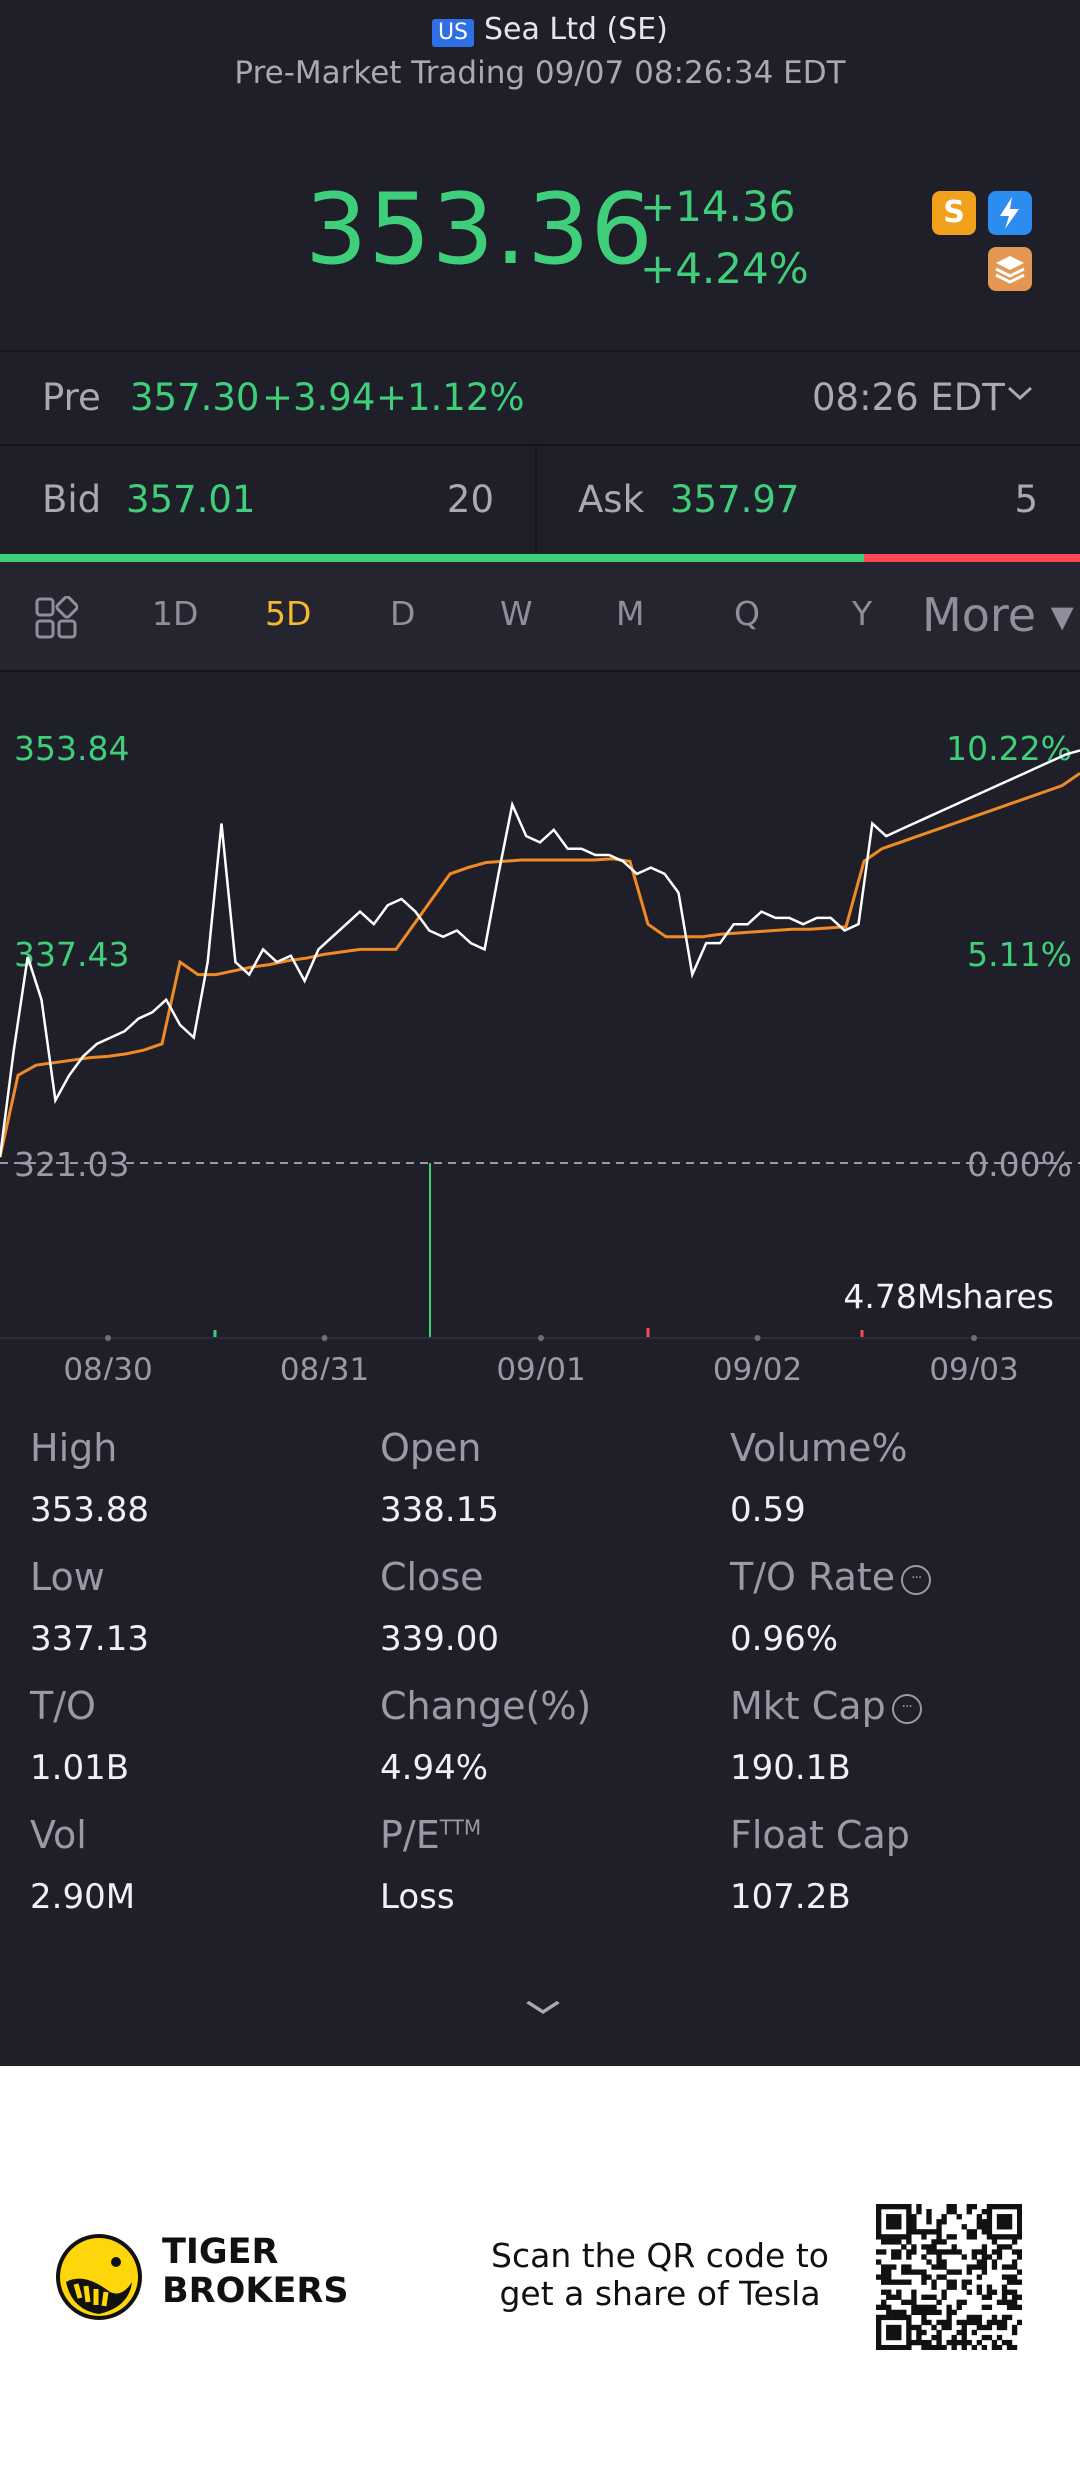 Image resolution: width=1080 pixels, height=2486 pixels. I want to click on last-price: 353.36, so click(479, 230).